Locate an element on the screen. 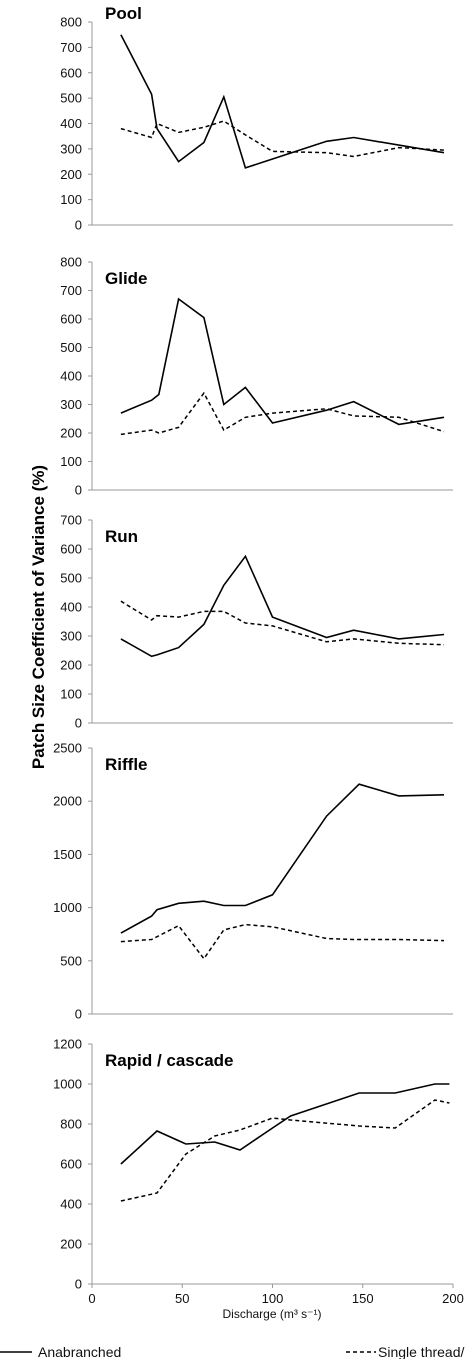 The image size is (470, 1359). y-axis-label: Patch Size Coefficient of Variance (%) is located at coordinates (38, 617).